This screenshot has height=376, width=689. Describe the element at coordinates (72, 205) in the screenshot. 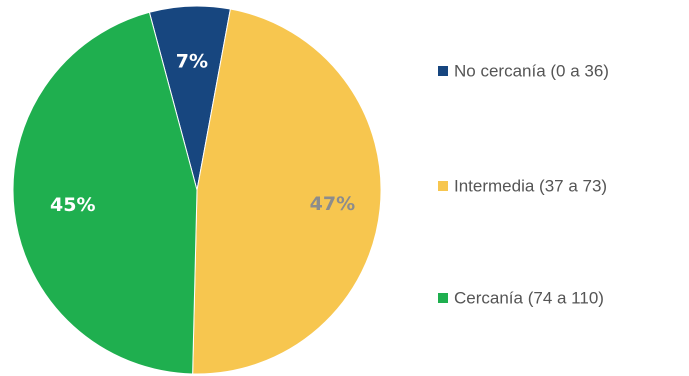

I see `slice-value-label: 45%` at that location.